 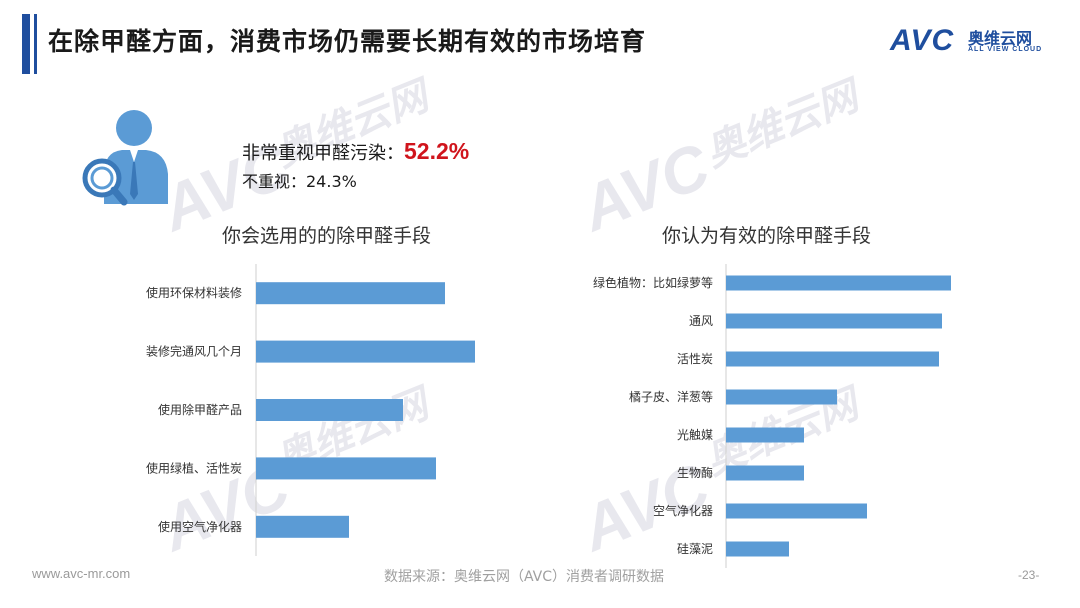 I want to click on chart-1-category-label: 光触媒, so click(x=695, y=435).